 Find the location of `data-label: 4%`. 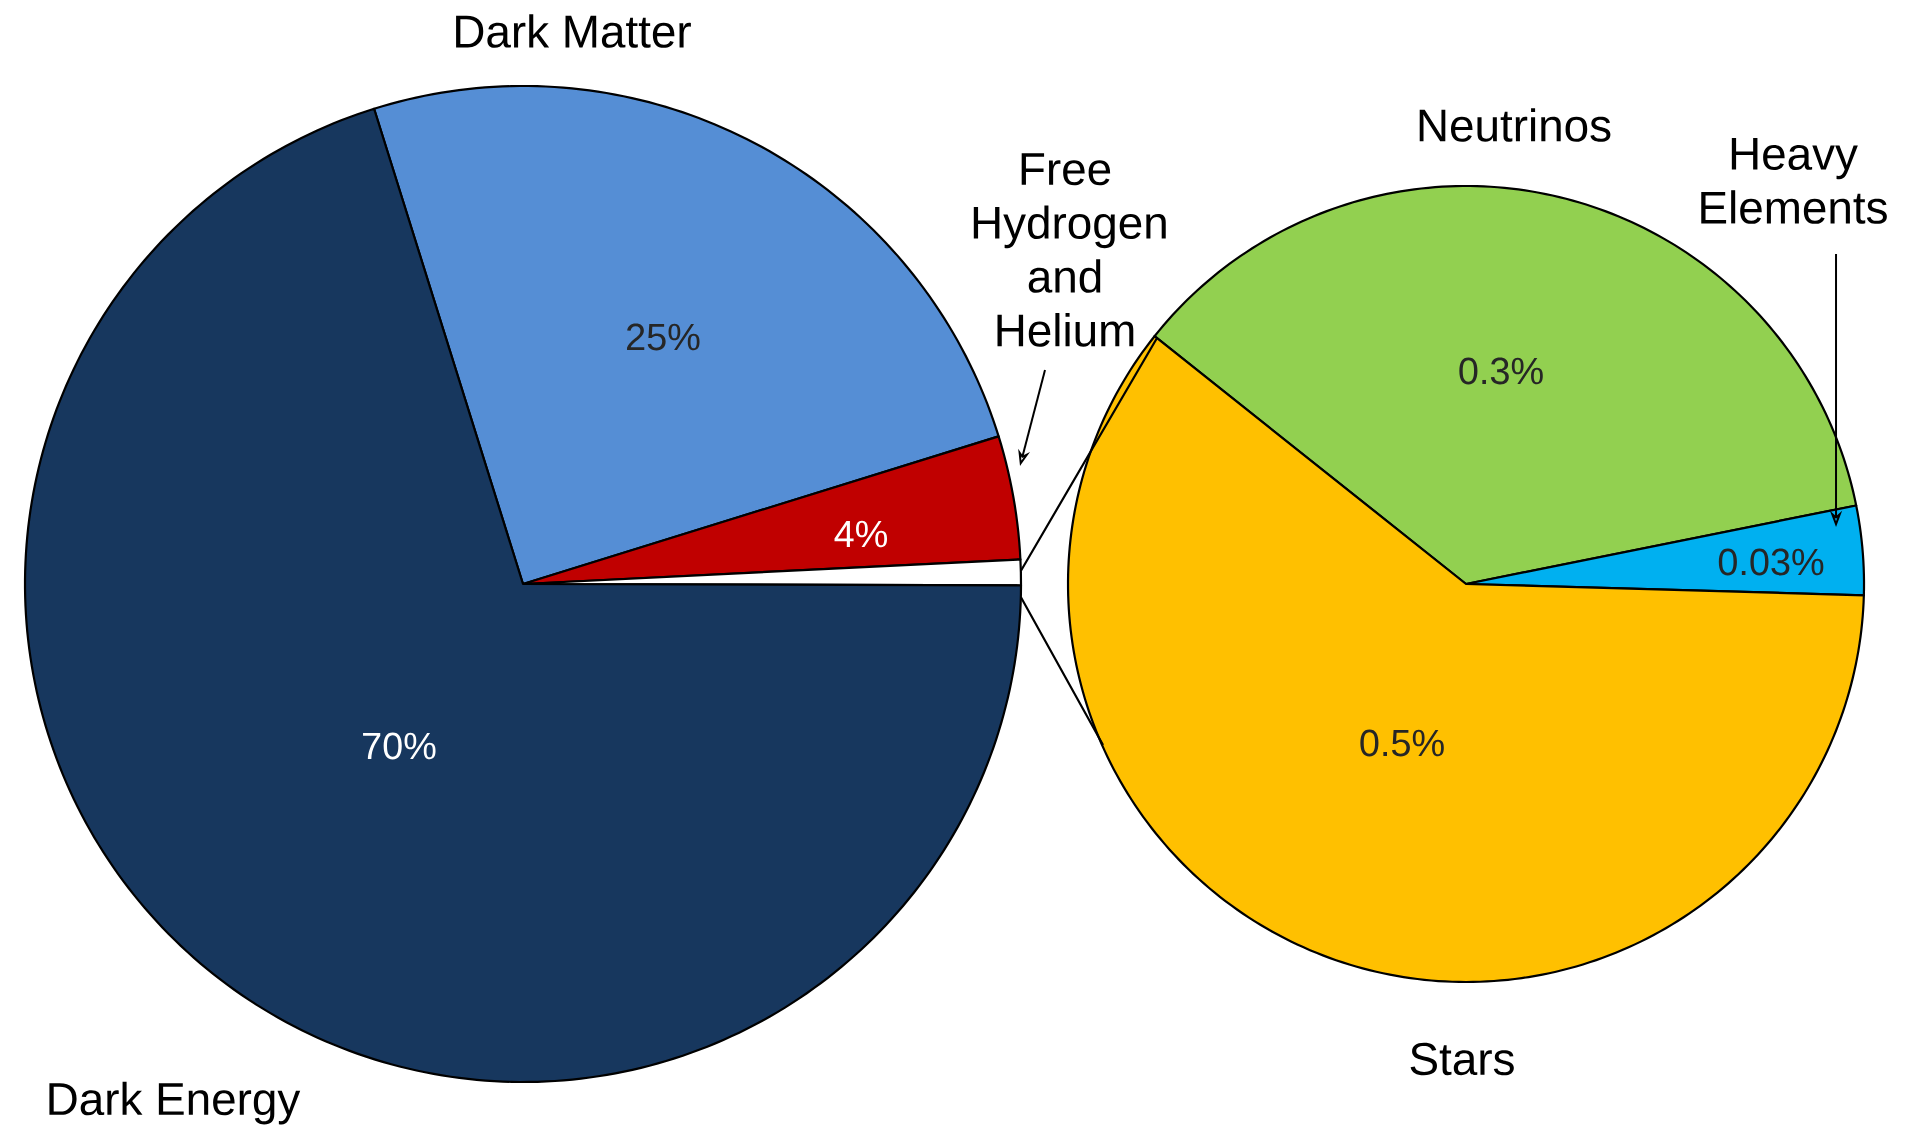

data-label: 4% is located at coordinates (861, 534).